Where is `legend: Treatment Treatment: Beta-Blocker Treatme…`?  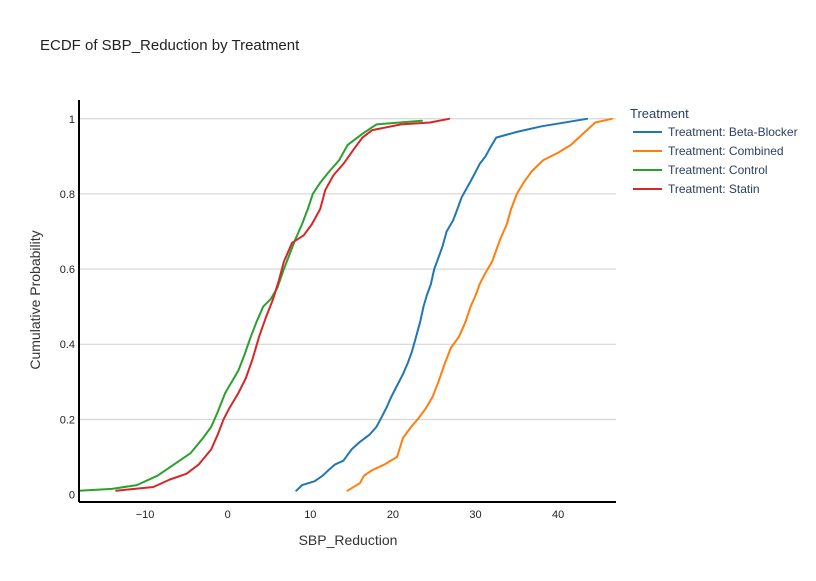
legend: Treatment Treatment: Beta-Blocker Treatme… is located at coordinates (714, 151).